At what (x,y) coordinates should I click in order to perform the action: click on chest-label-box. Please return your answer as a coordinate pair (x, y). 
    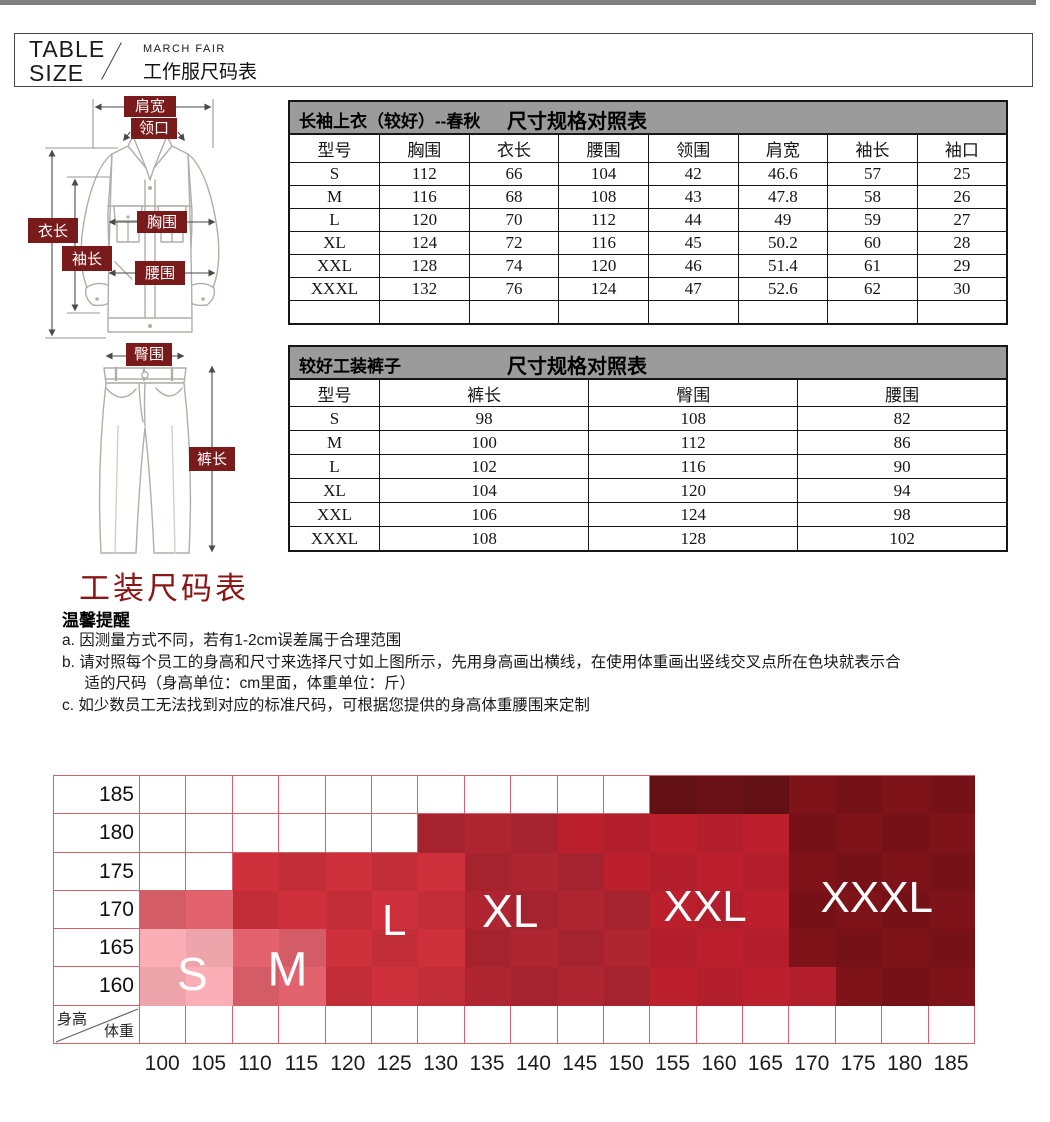
    Looking at the image, I should click on (162, 222).